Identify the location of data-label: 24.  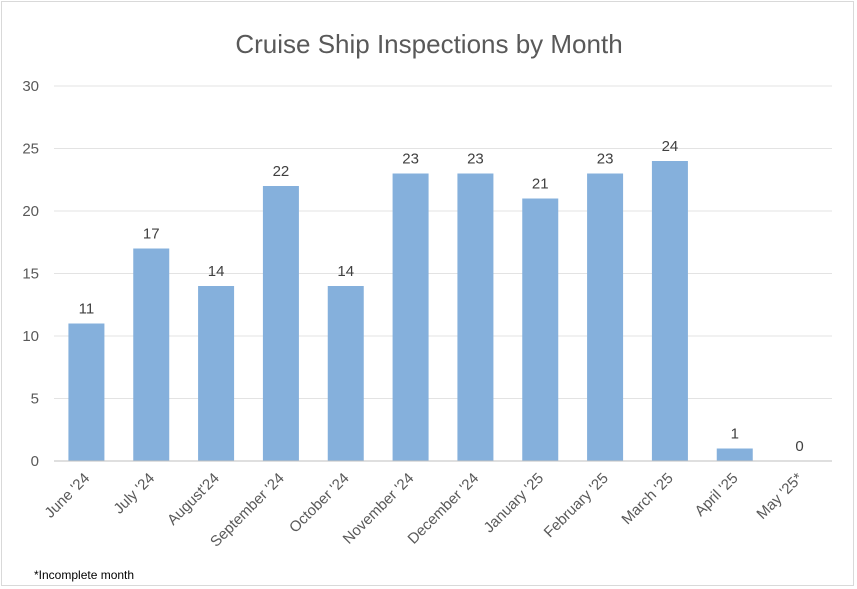
(670, 146).